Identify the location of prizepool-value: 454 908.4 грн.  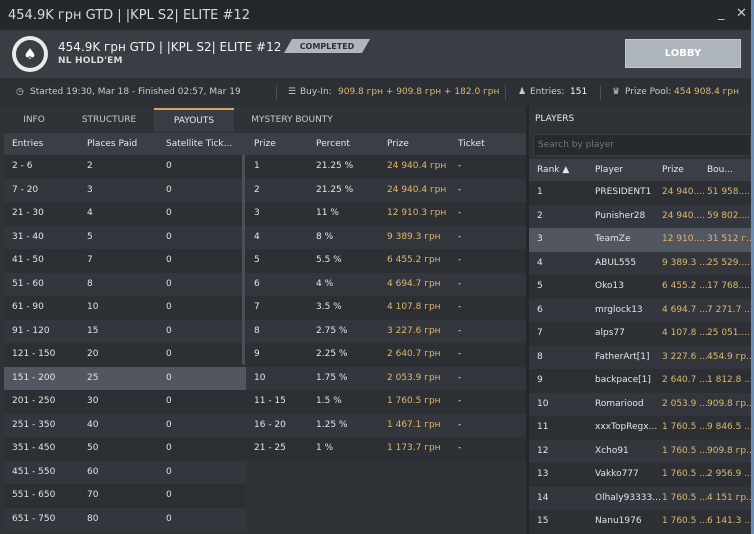
(706, 92).